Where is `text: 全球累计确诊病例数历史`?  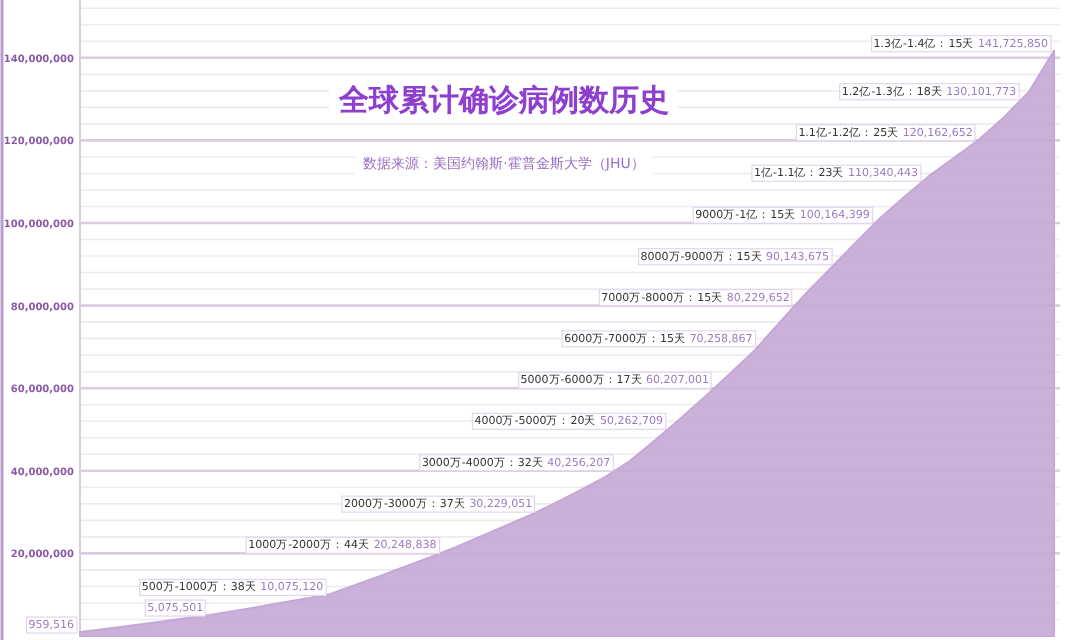
text: 全球累计确诊病例数历史 is located at coordinates (503, 100).